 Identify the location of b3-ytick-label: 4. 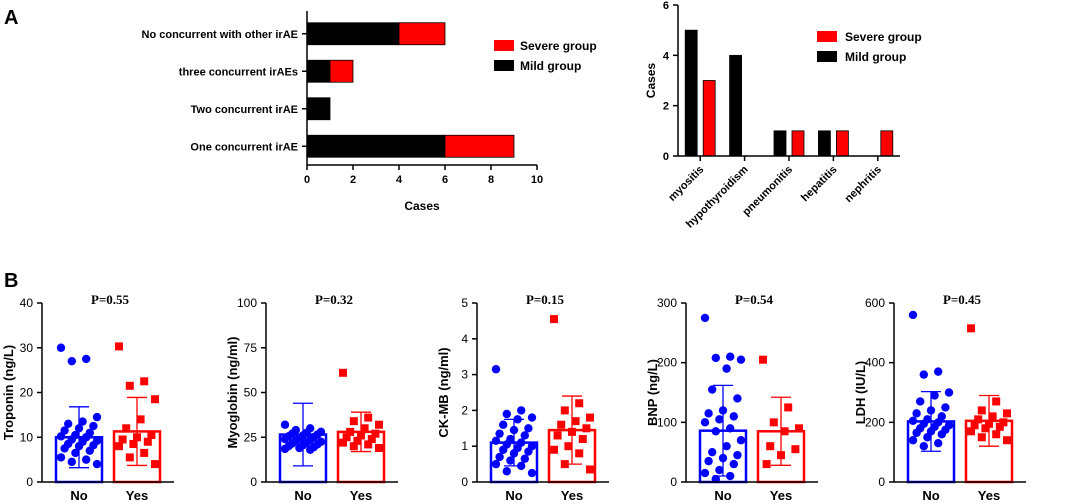
(464, 339).